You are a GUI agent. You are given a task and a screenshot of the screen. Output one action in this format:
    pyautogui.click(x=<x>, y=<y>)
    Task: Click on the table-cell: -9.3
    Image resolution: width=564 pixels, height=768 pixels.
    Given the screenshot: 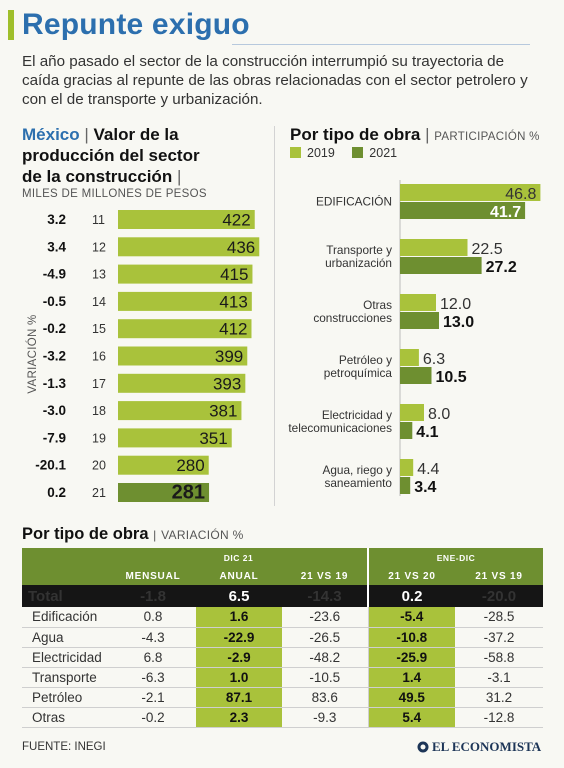 What is the action you would take?
    pyautogui.click(x=325, y=717)
    